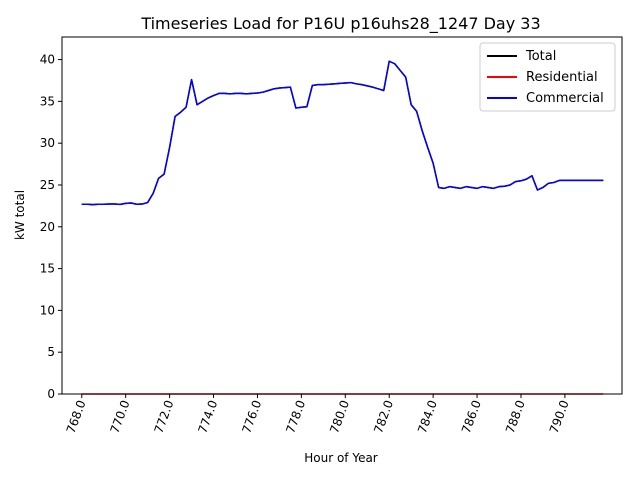 The image size is (640, 480). I want to click on y-tick-label: 20, so click(47, 227).